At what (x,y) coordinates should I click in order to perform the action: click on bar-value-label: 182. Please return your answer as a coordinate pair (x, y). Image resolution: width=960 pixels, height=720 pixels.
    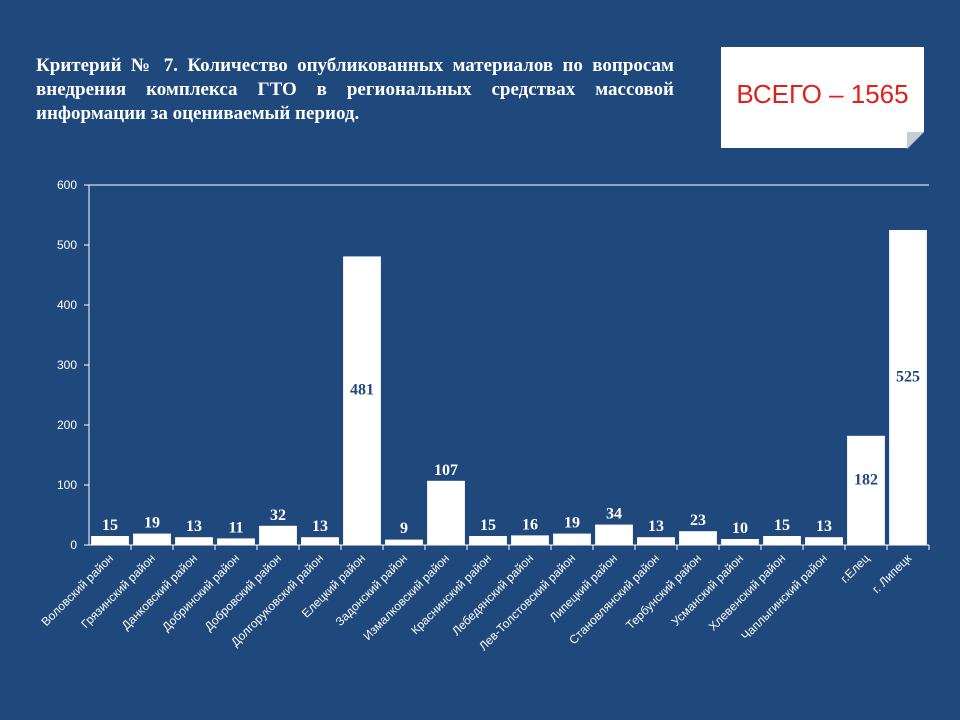
    Looking at the image, I should click on (866, 479).